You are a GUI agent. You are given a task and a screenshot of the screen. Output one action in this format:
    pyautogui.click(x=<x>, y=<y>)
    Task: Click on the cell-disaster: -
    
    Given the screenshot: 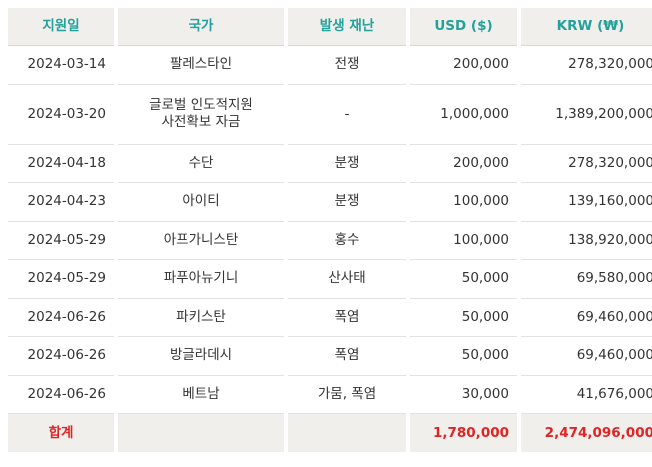 What is the action you would take?
    pyautogui.click(x=347, y=114)
    